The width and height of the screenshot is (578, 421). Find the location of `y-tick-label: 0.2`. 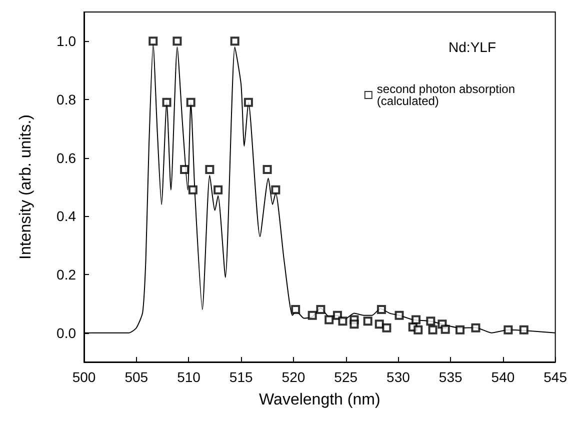

y-tick-label: 0.2 is located at coordinates (66, 274).